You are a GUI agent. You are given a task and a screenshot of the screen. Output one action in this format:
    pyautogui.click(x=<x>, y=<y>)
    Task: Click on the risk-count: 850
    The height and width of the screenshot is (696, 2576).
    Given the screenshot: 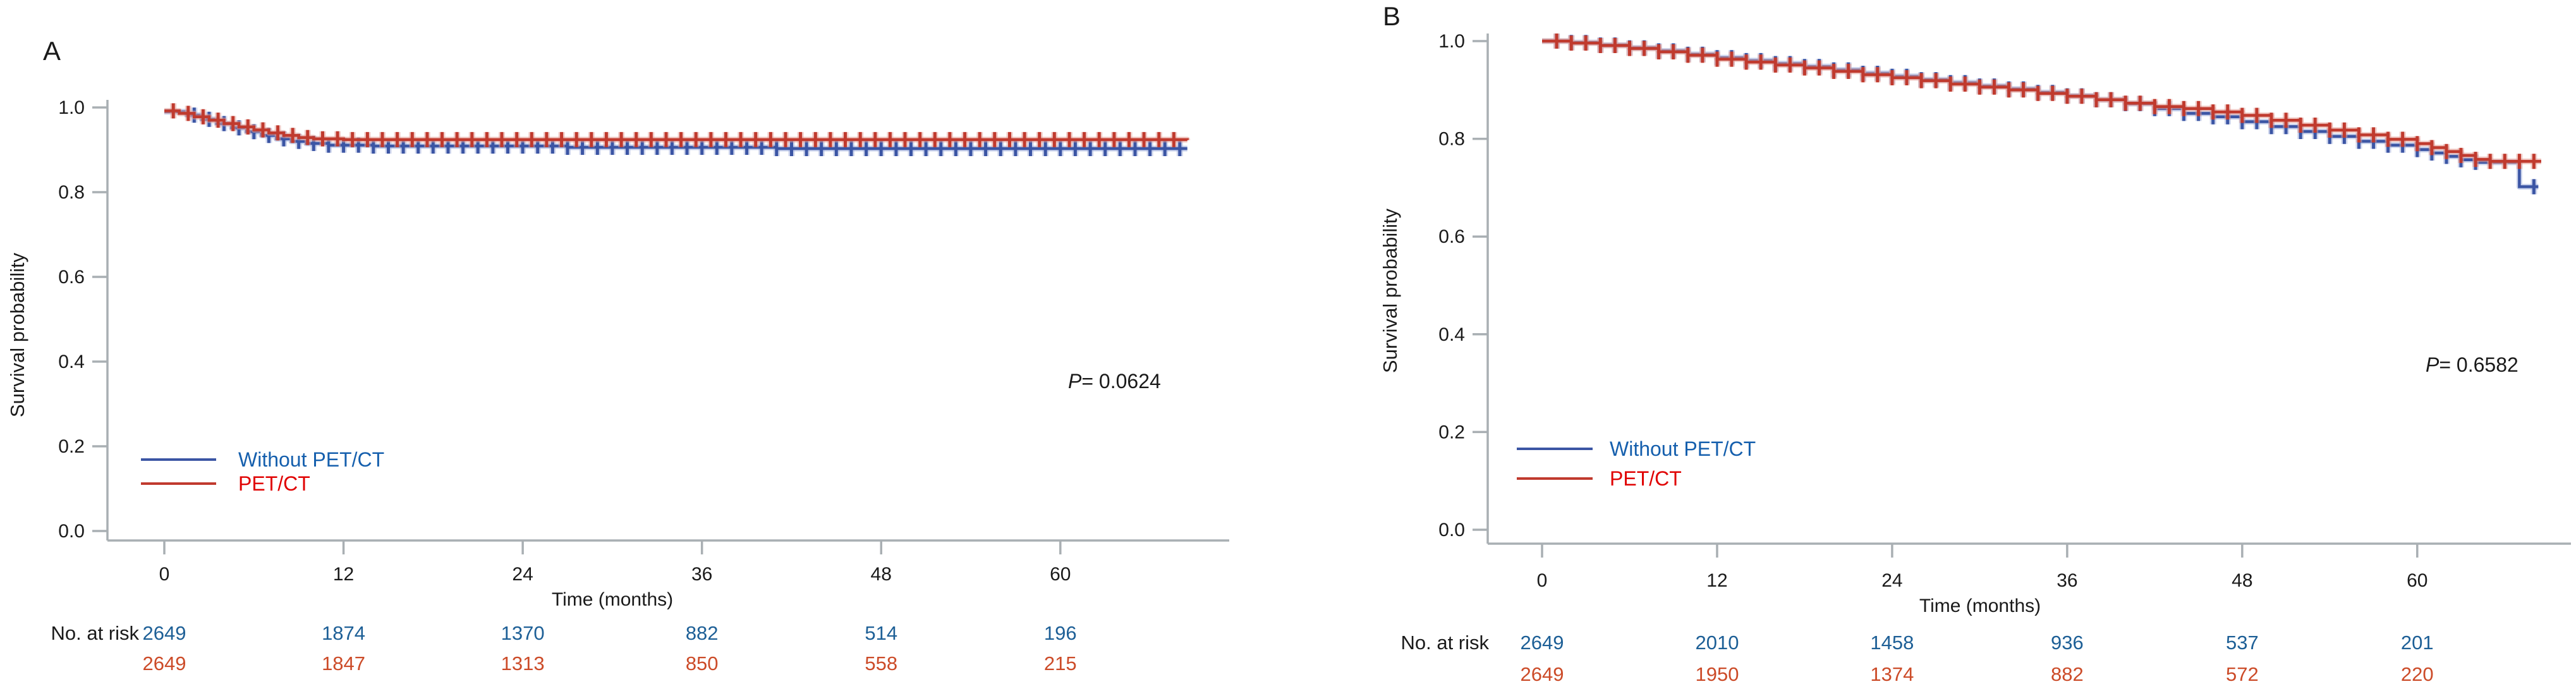 What is the action you would take?
    pyautogui.click(x=702, y=663)
    